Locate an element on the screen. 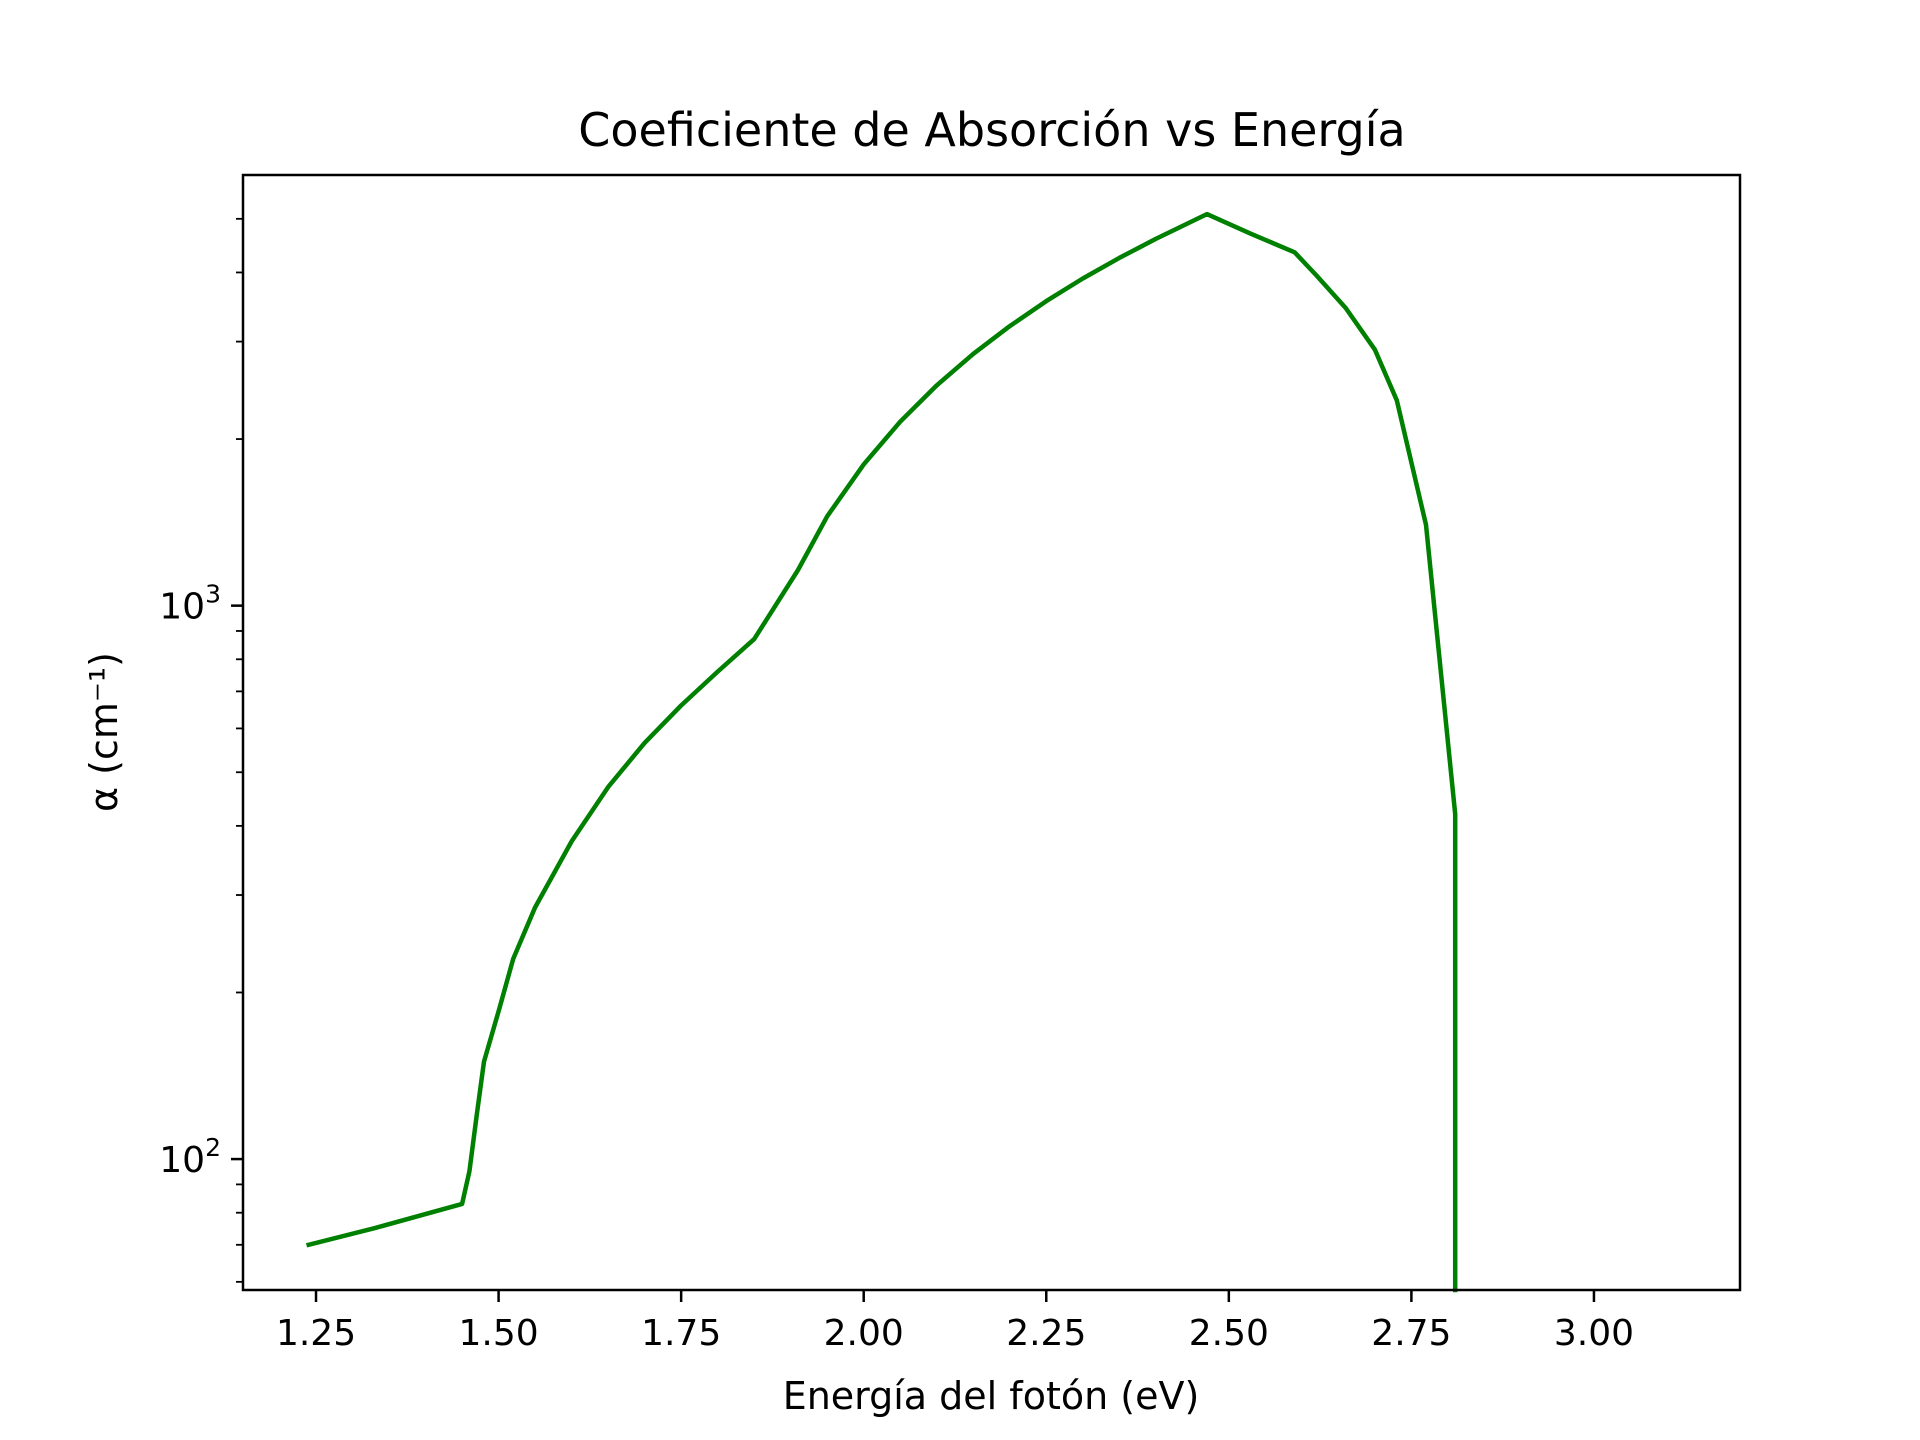 This screenshot has height=1440, width=1920. x-tick-label: 1.75 is located at coordinates (681, 1333).